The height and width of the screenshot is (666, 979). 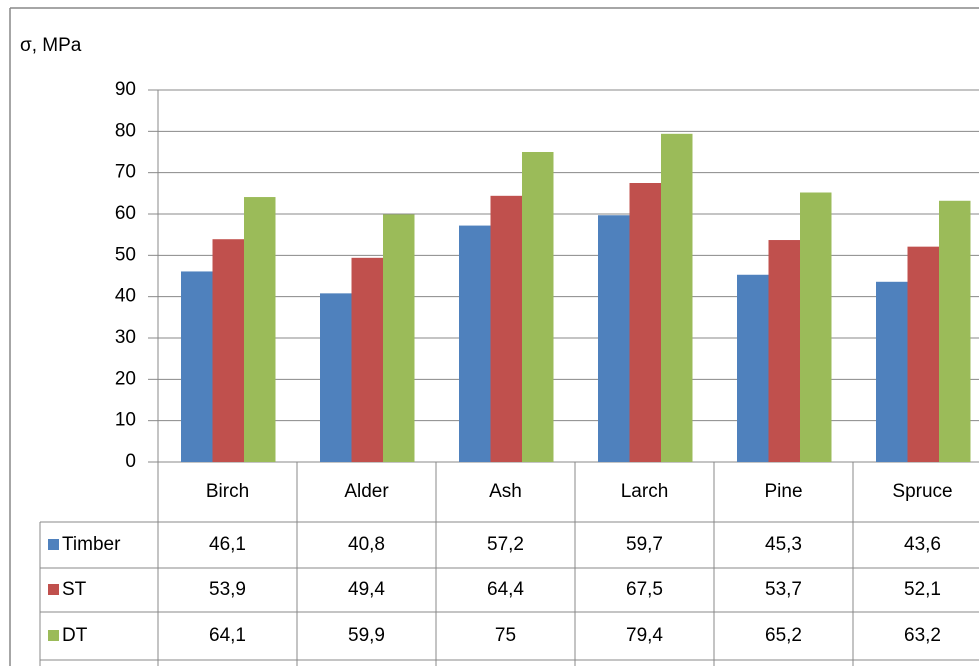 I want to click on x-tick-label: Spruce, so click(x=922, y=491).